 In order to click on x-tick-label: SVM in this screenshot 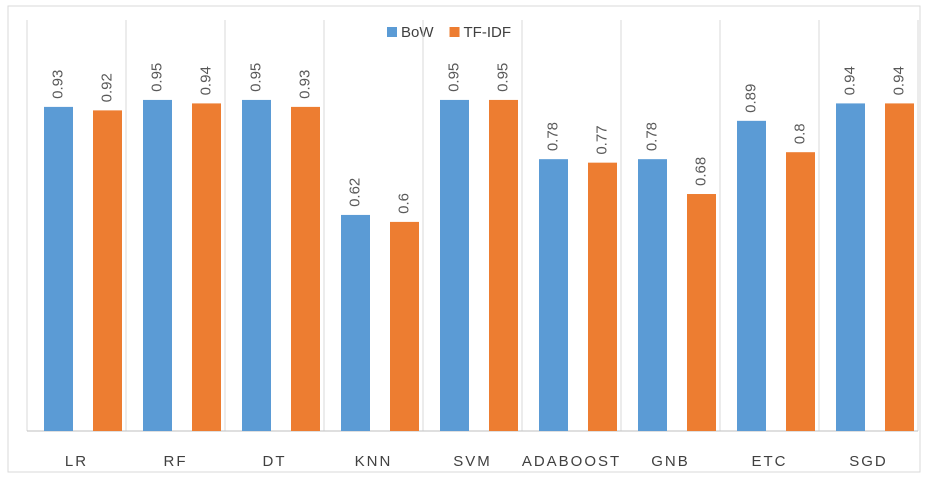, I will do `click(472, 461)`.